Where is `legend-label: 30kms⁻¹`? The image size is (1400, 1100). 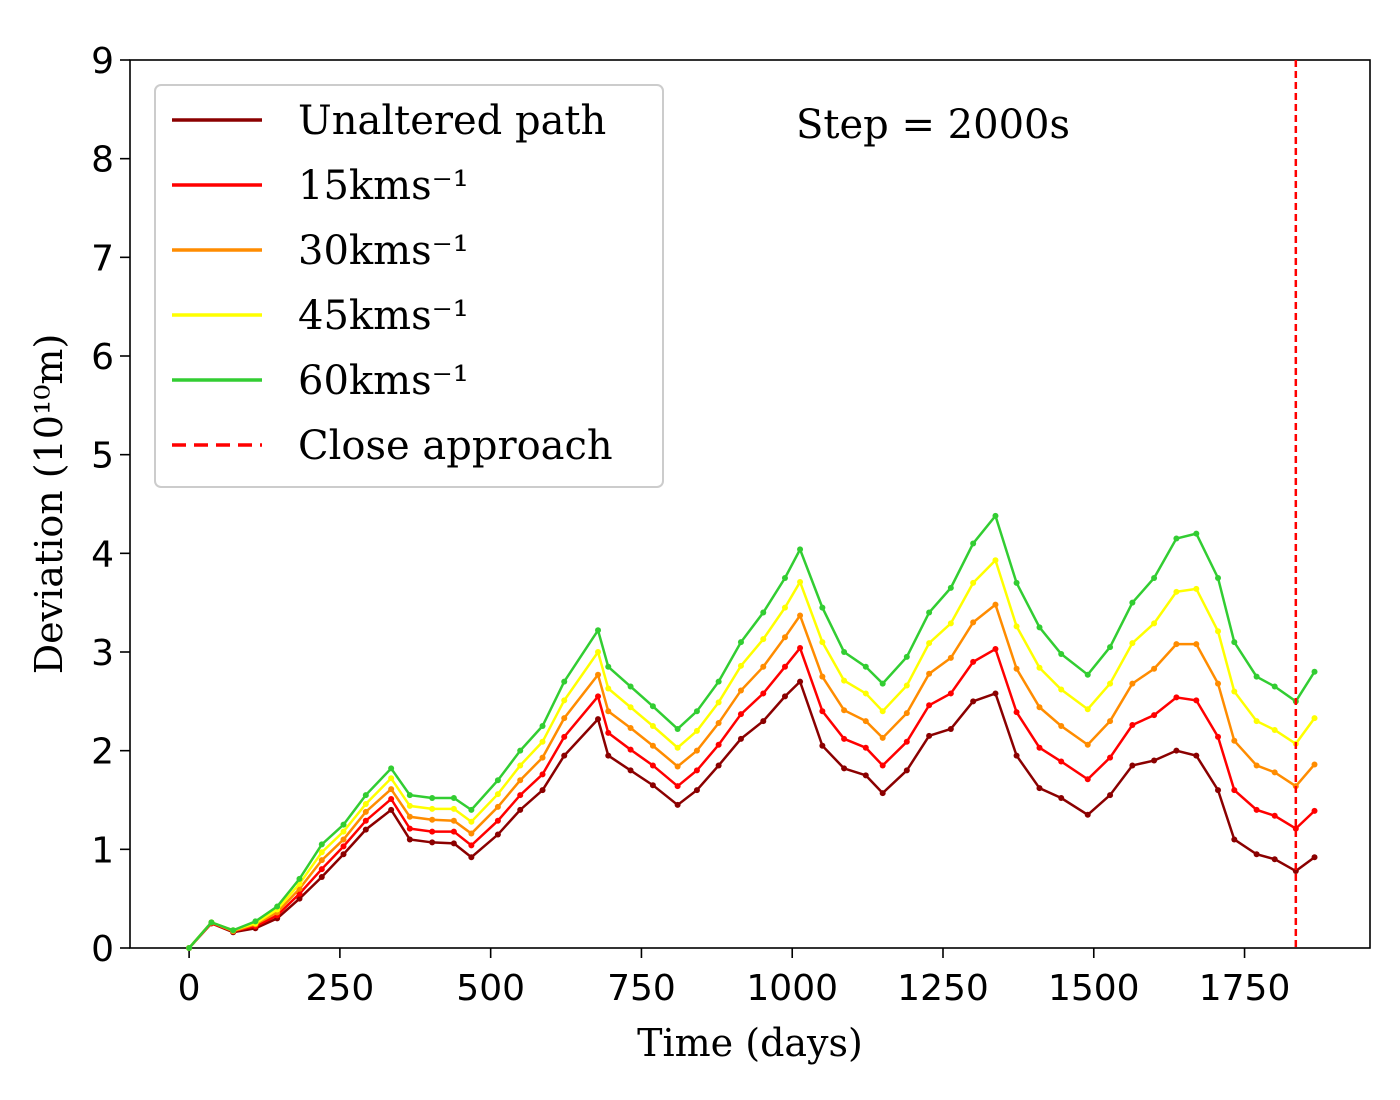
legend-label: 30kms⁻¹ is located at coordinates (383, 251).